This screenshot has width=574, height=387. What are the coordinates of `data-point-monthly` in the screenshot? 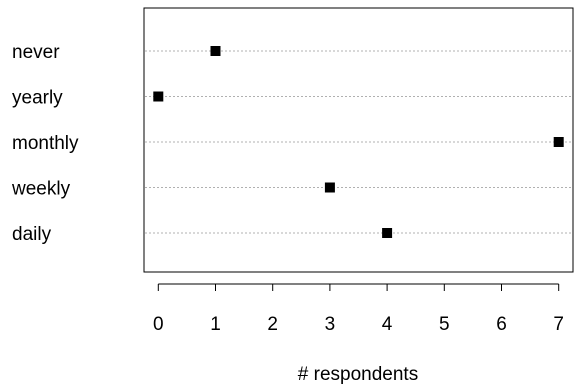 It's located at (558, 142).